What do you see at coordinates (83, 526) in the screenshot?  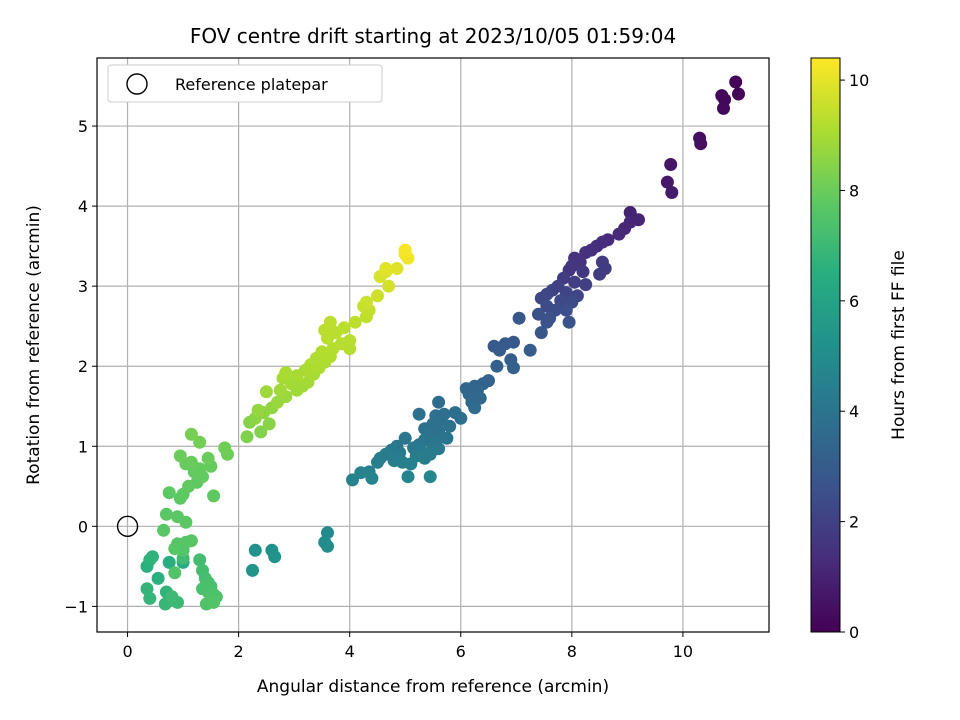 I see `y-tick-label: 0` at bounding box center [83, 526].